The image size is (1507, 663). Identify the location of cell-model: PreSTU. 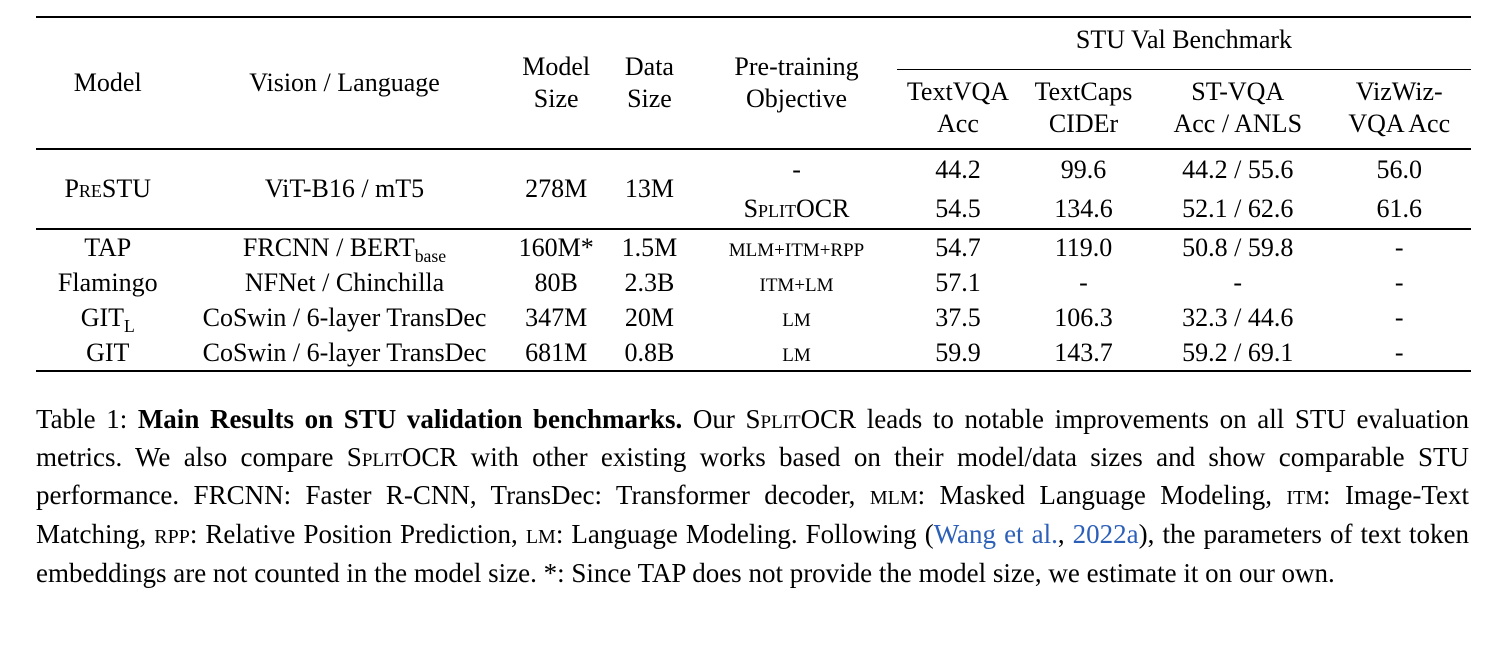
(108, 188).